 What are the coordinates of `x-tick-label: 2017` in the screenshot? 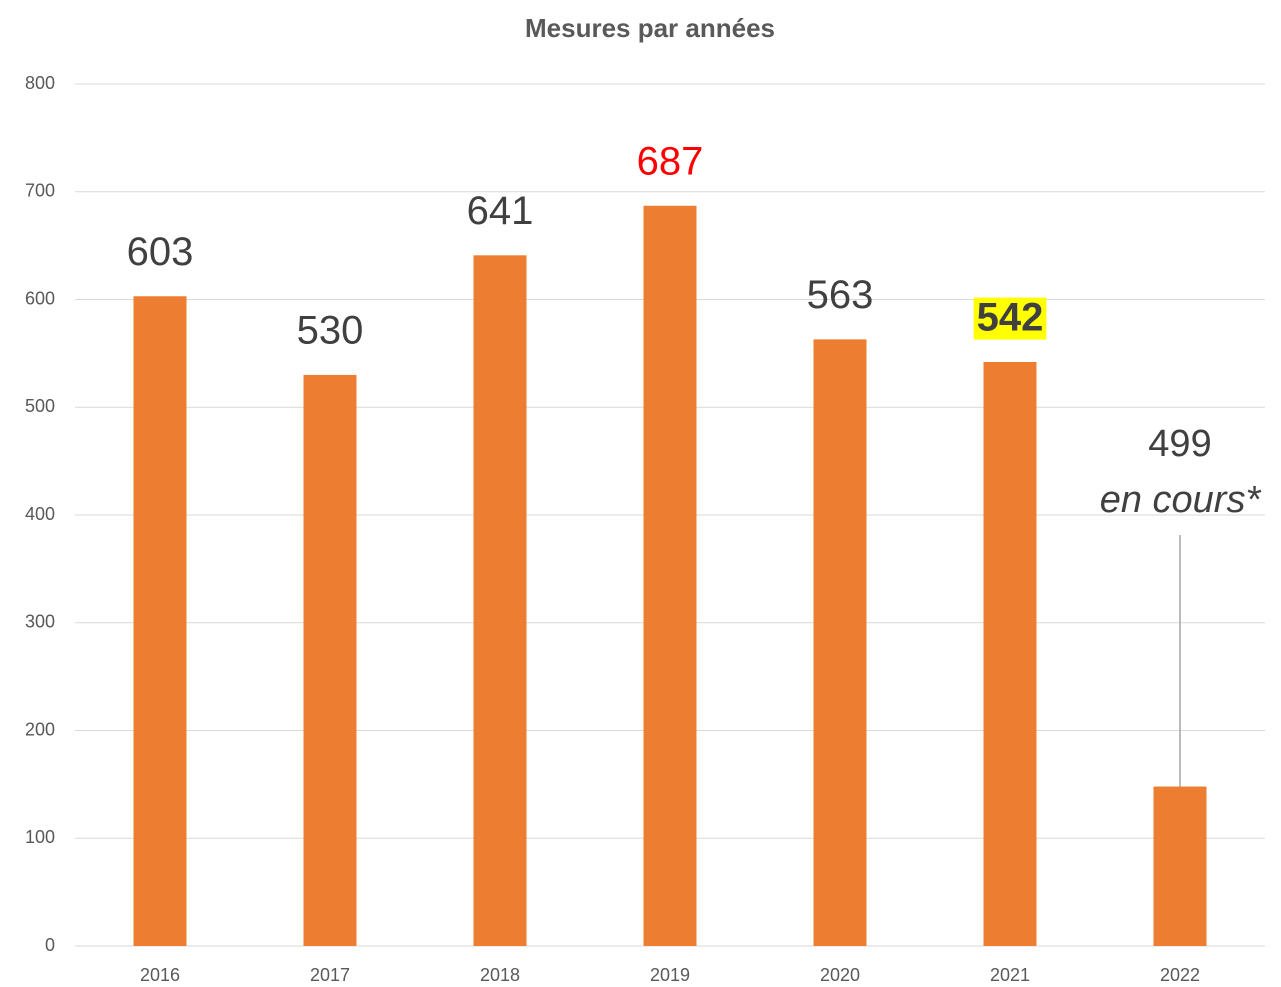 It's located at (330, 975).